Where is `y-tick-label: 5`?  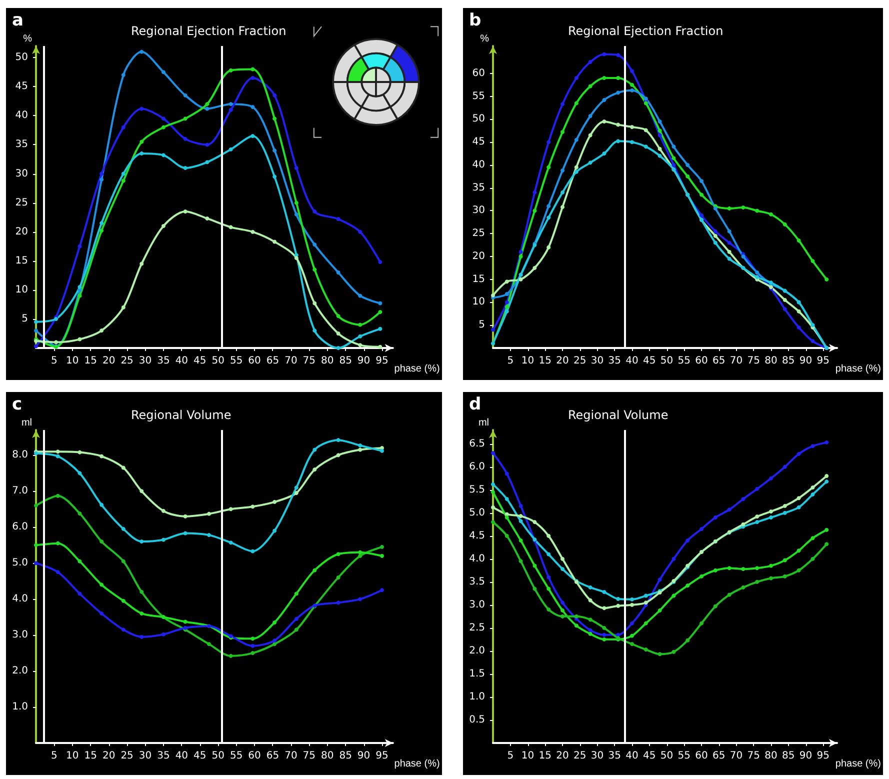
y-tick-label: 5 is located at coordinates (481, 325).